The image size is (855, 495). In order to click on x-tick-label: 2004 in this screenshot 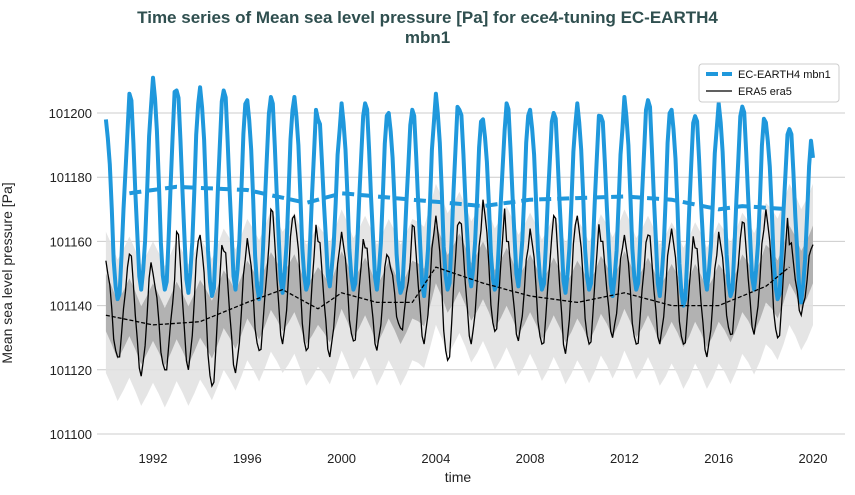, I will do `click(435, 458)`.